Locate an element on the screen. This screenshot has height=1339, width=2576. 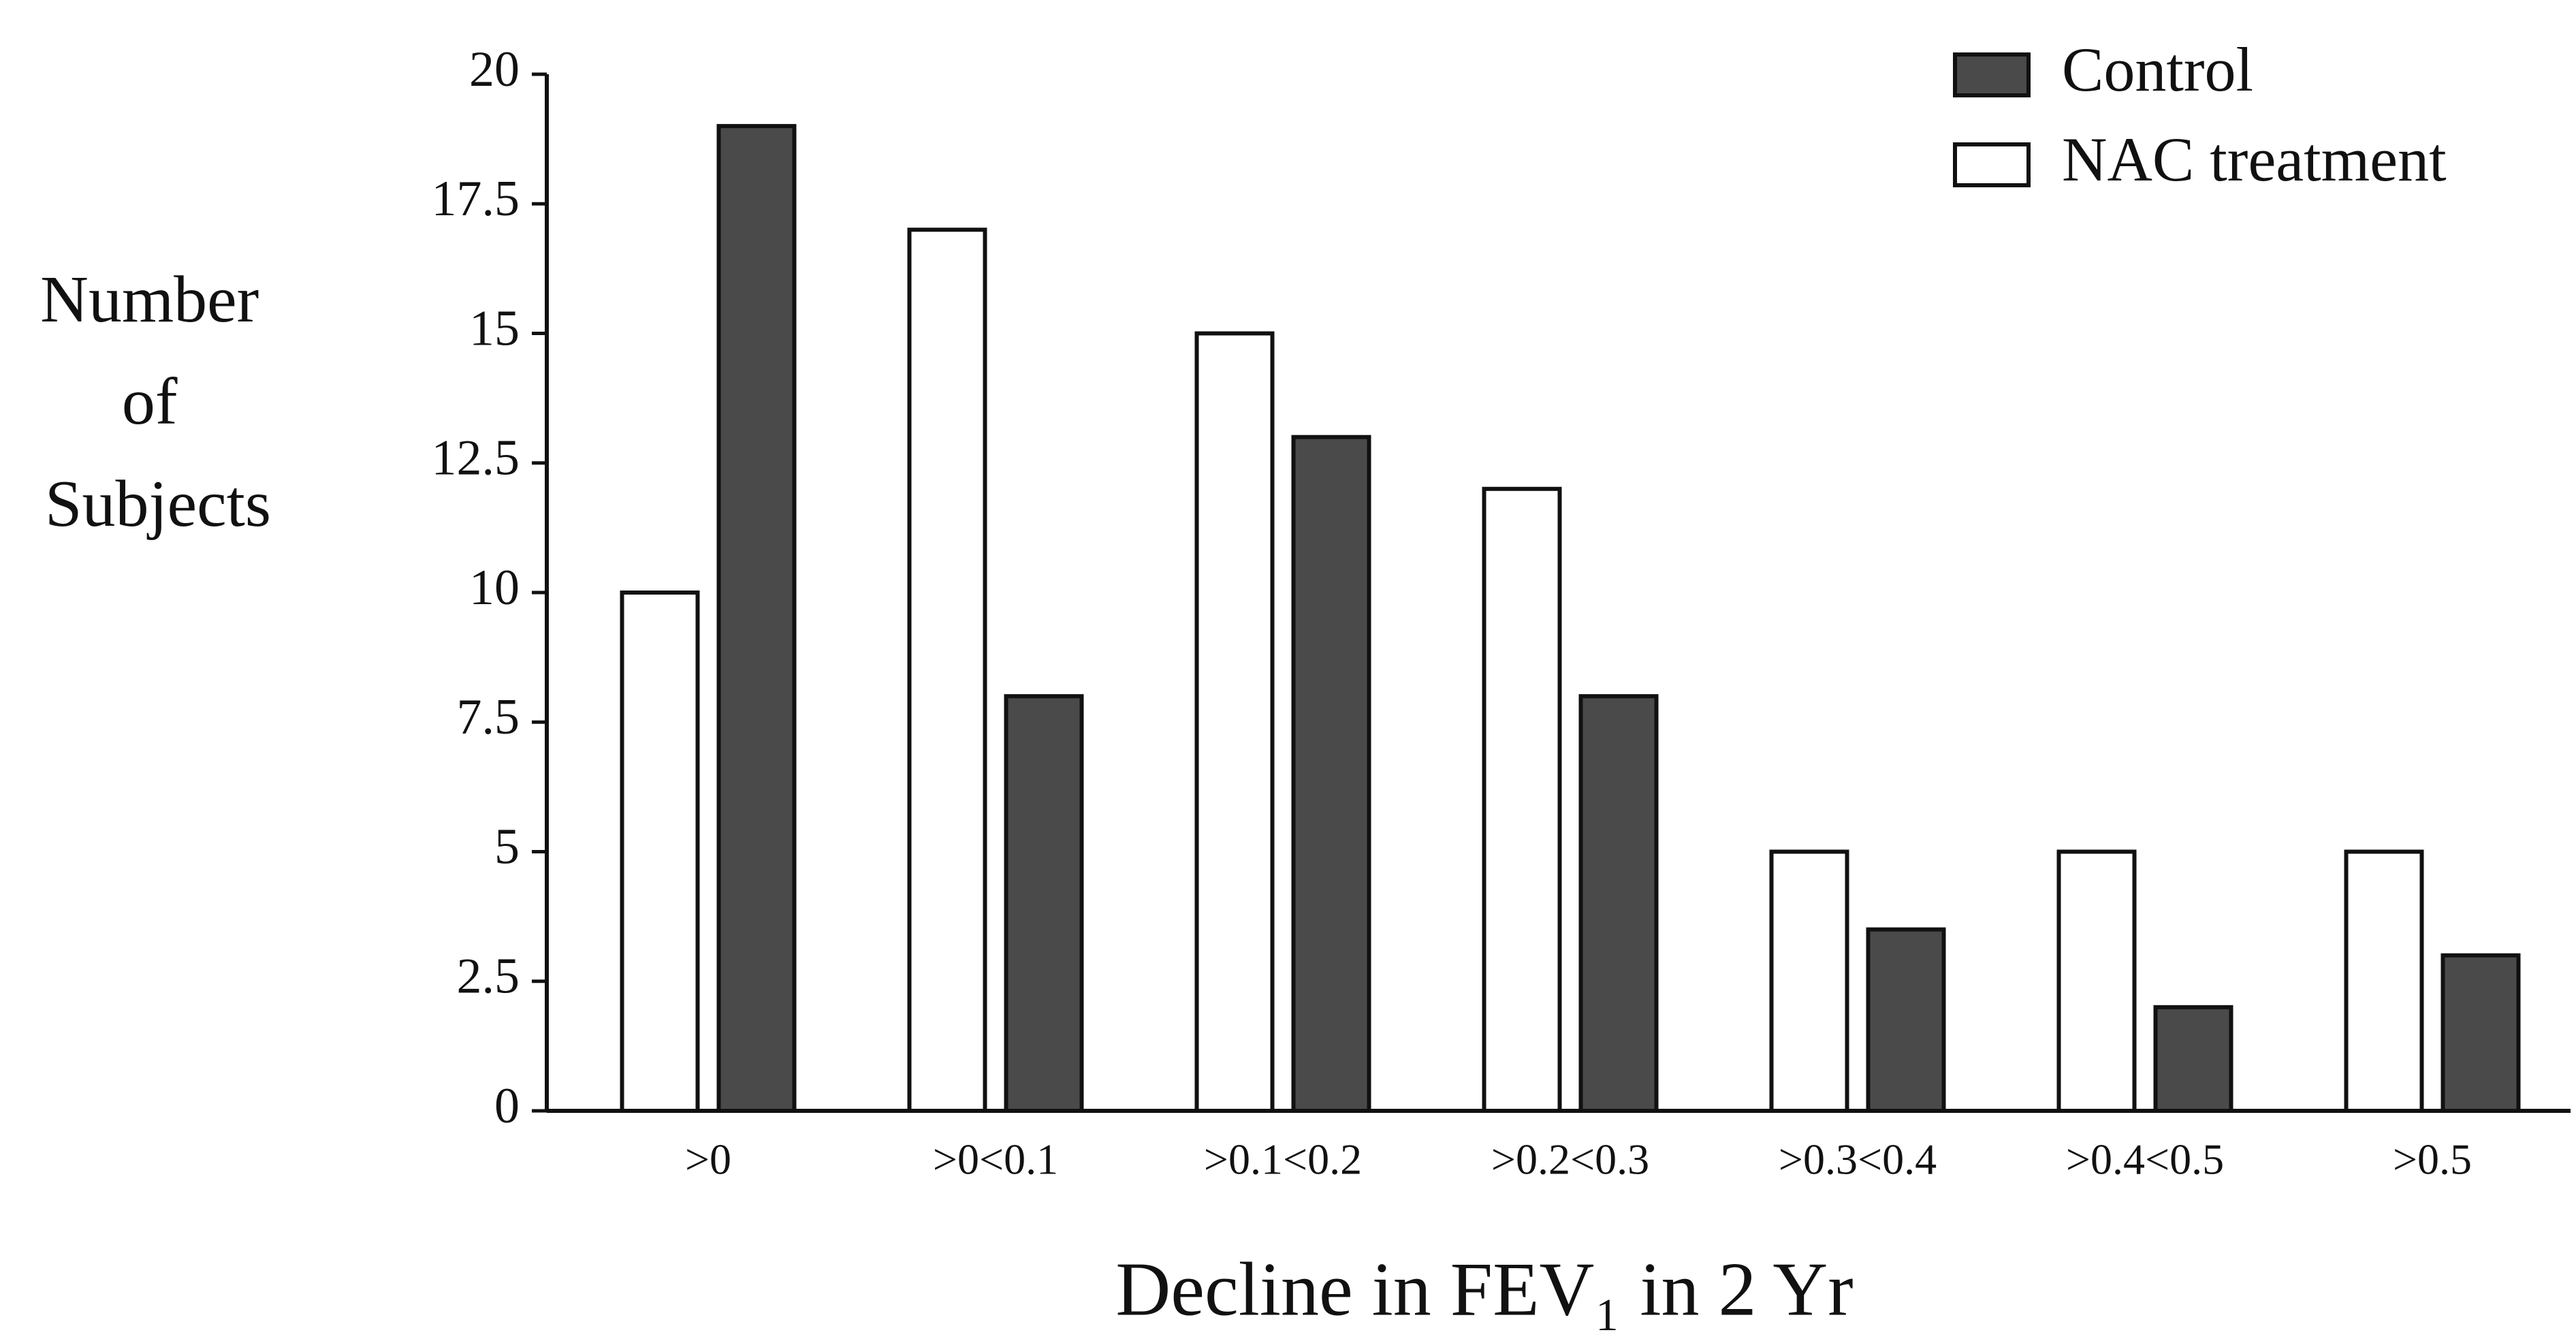
x-tick-label: >0.2<0.3 is located at coordinates (1570, 1159).